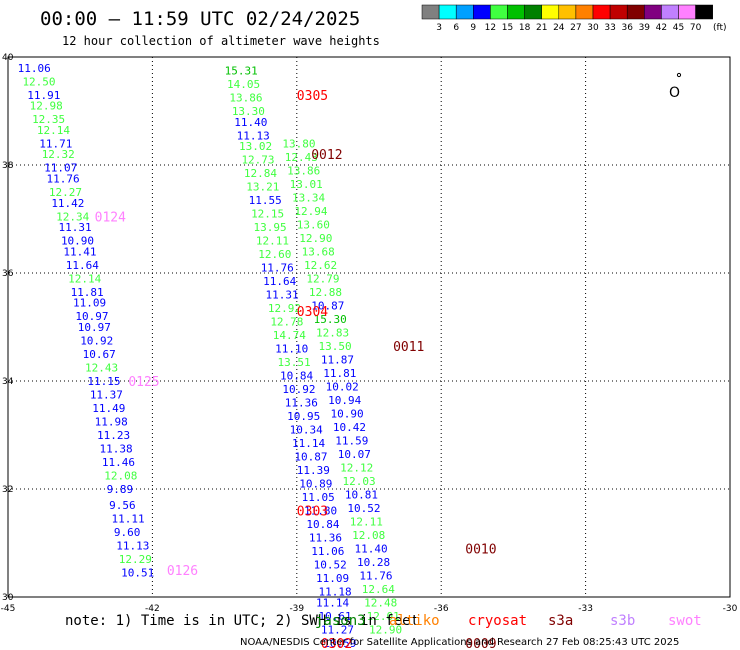  What do you see at coordinates (294, 362) in the screenshot?
I see `swh-value: 13.51` at bounding box center [294, 362].